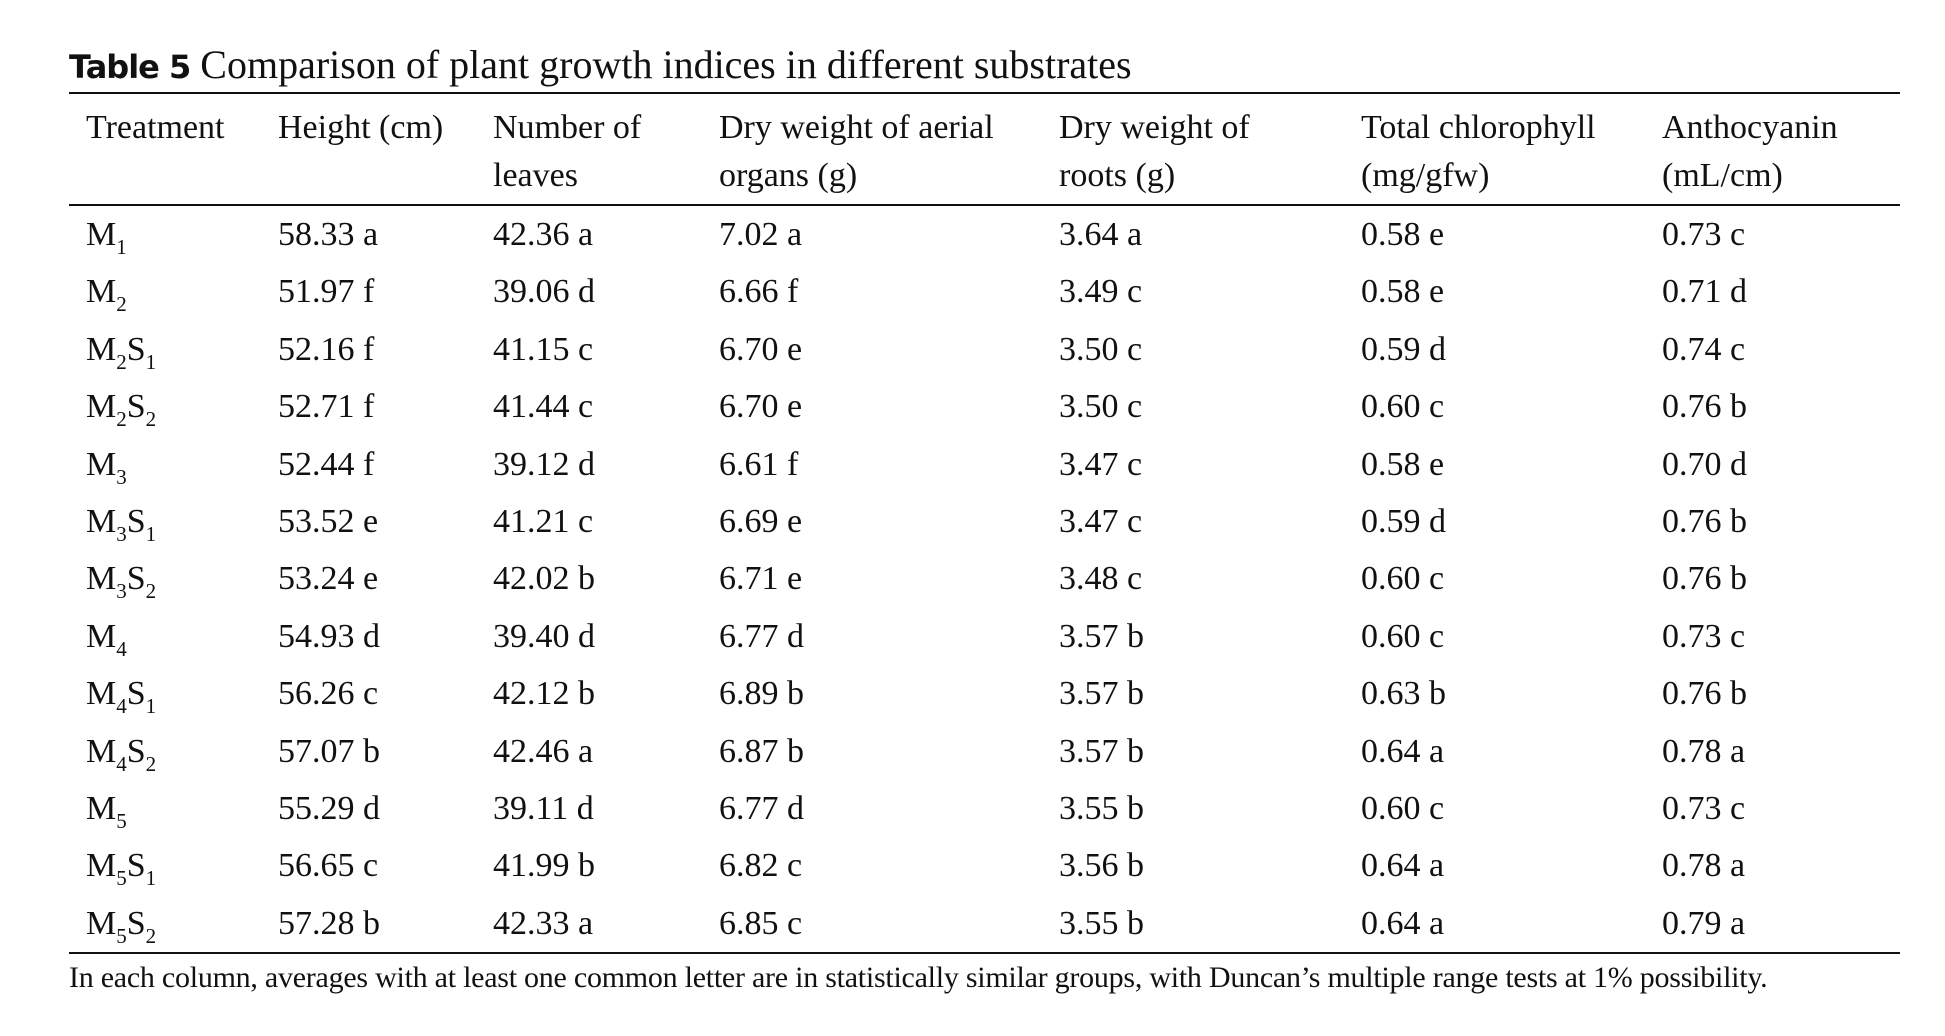 Image resolution: width=1945 pixels, height=1036 pixels. Describe the element at coordinates (1403, 694) in the screenshot. I see `value-cell: 0.63 b` at that location.